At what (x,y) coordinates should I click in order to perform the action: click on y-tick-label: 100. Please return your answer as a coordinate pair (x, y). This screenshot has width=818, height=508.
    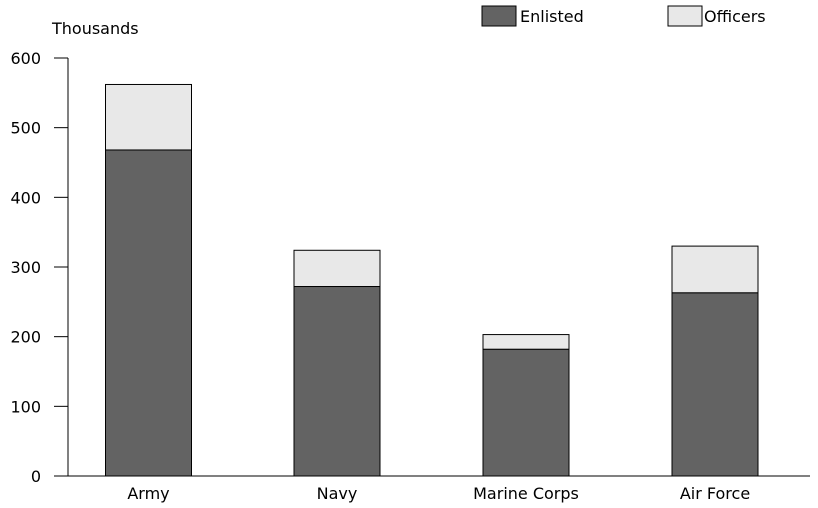
    Looking at the image, I should click on (25, 406).